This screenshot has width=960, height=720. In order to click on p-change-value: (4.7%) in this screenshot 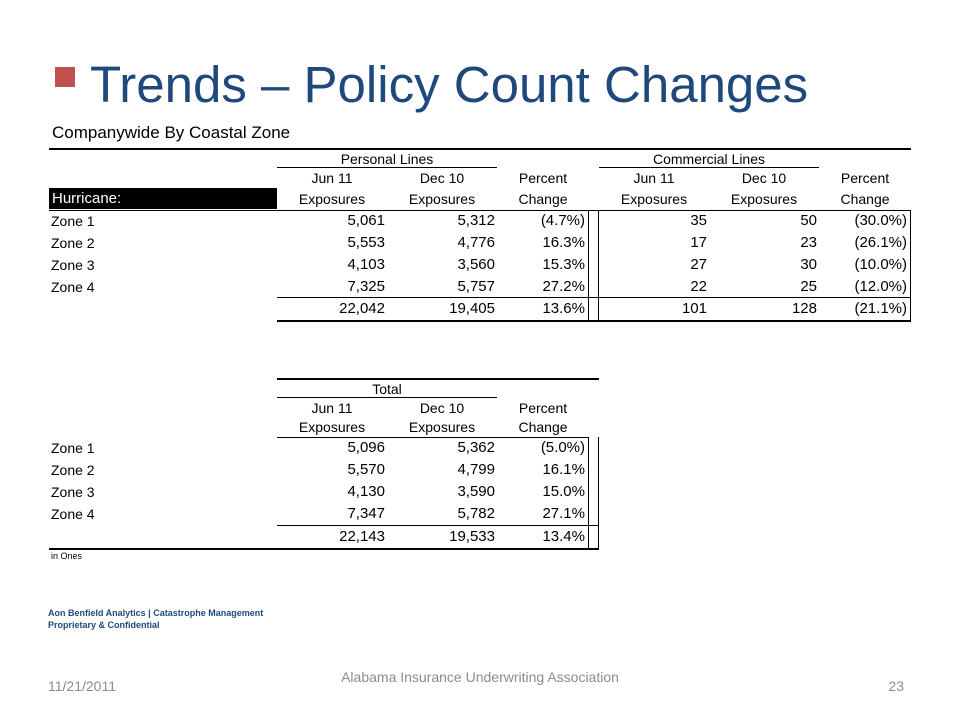, I will do `click(562, 220)`.